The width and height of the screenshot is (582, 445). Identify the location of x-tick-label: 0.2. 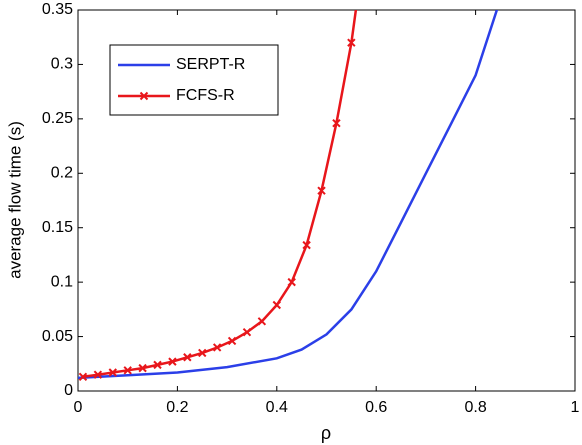
(177, 407).